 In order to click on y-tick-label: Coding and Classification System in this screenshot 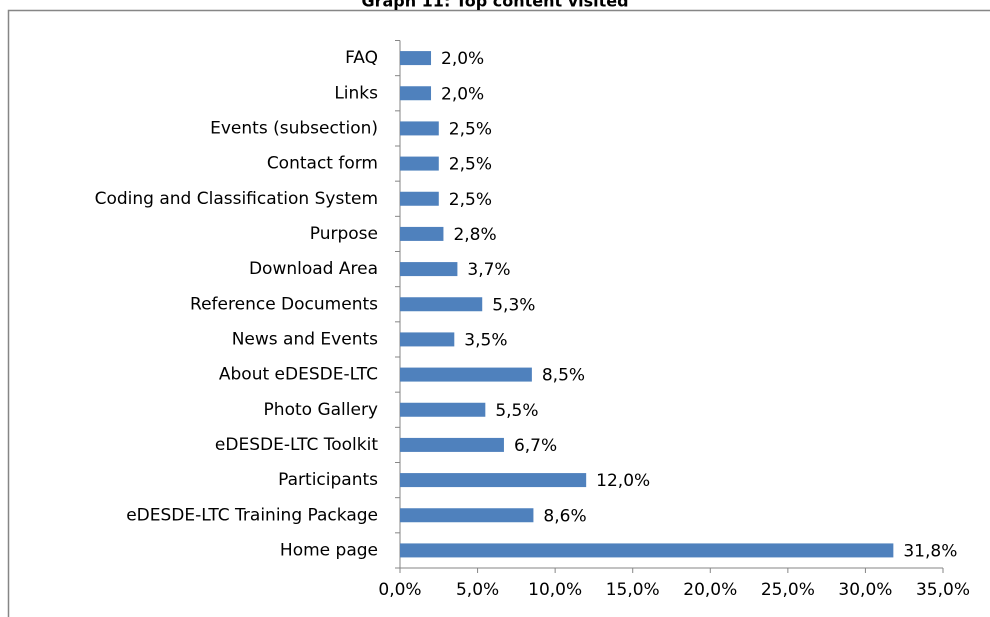, I will do `click(236, 199)`.